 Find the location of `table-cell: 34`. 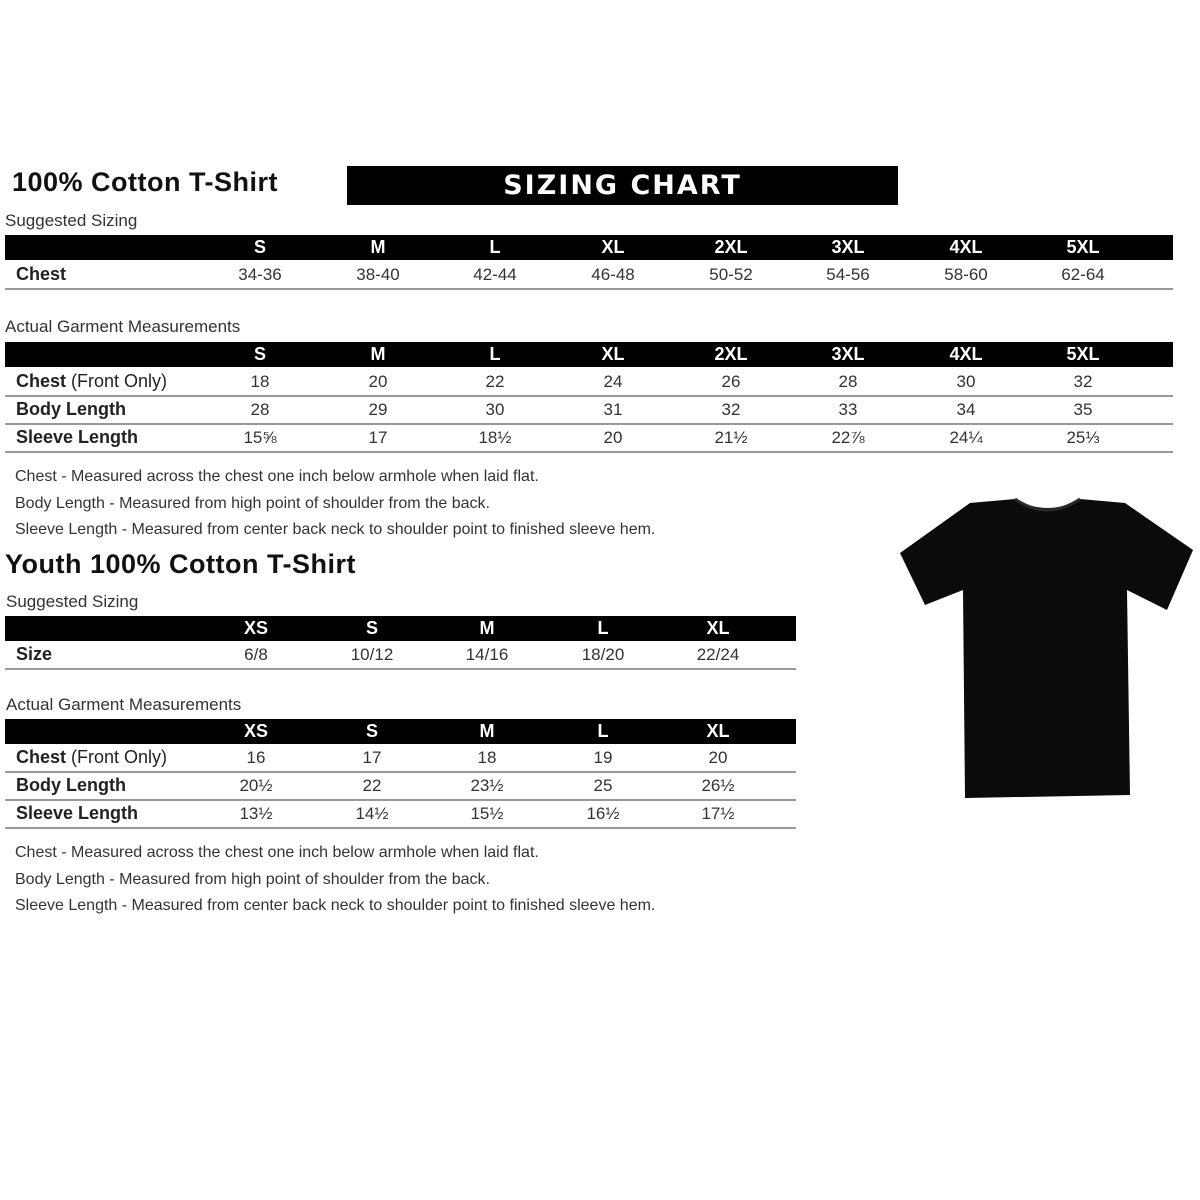

table-cell: 34 is located at coordinates (966, 409).